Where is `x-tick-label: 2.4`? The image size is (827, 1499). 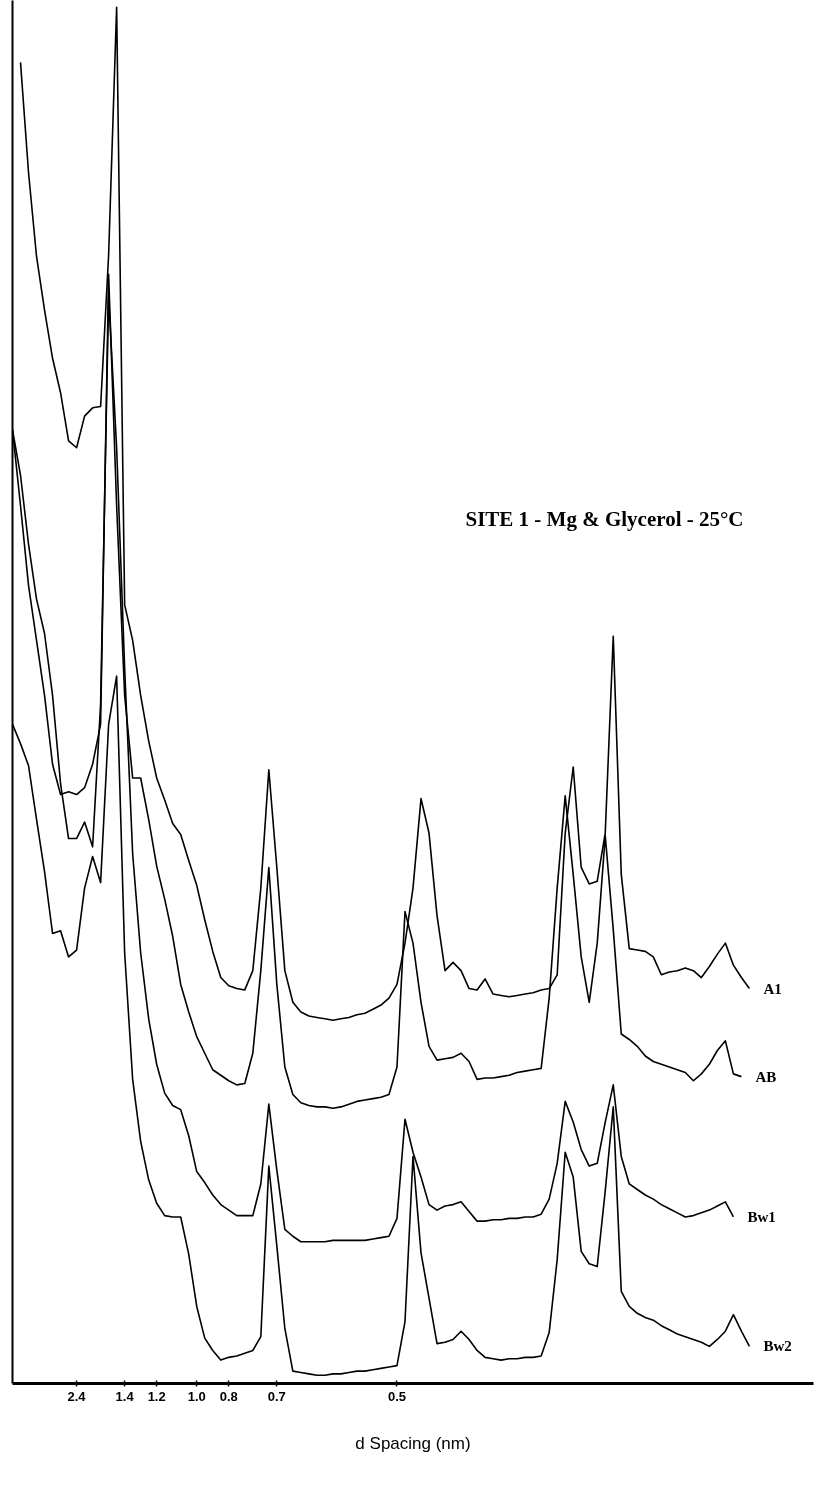
x-tick-label: 2.4 is located at coordinates (77, 1396).